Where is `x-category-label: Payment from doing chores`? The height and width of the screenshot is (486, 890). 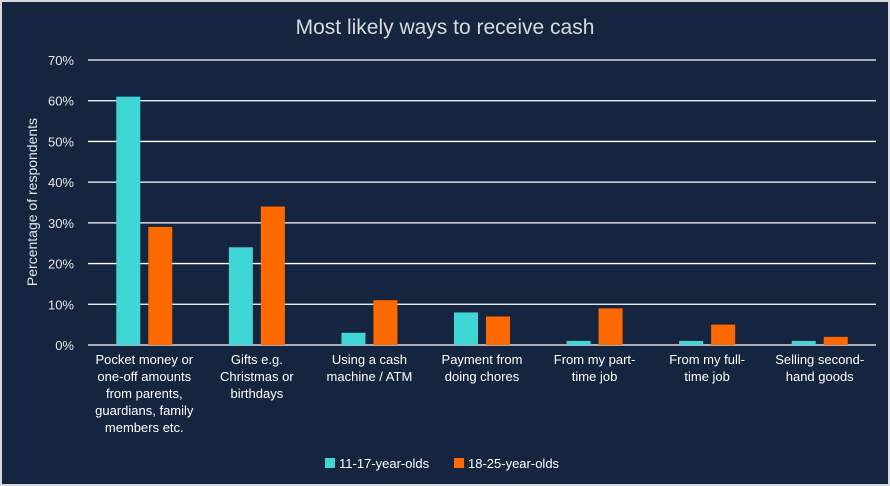
x-category-label: Payment from doing chores is located at coordinates (482, 368).